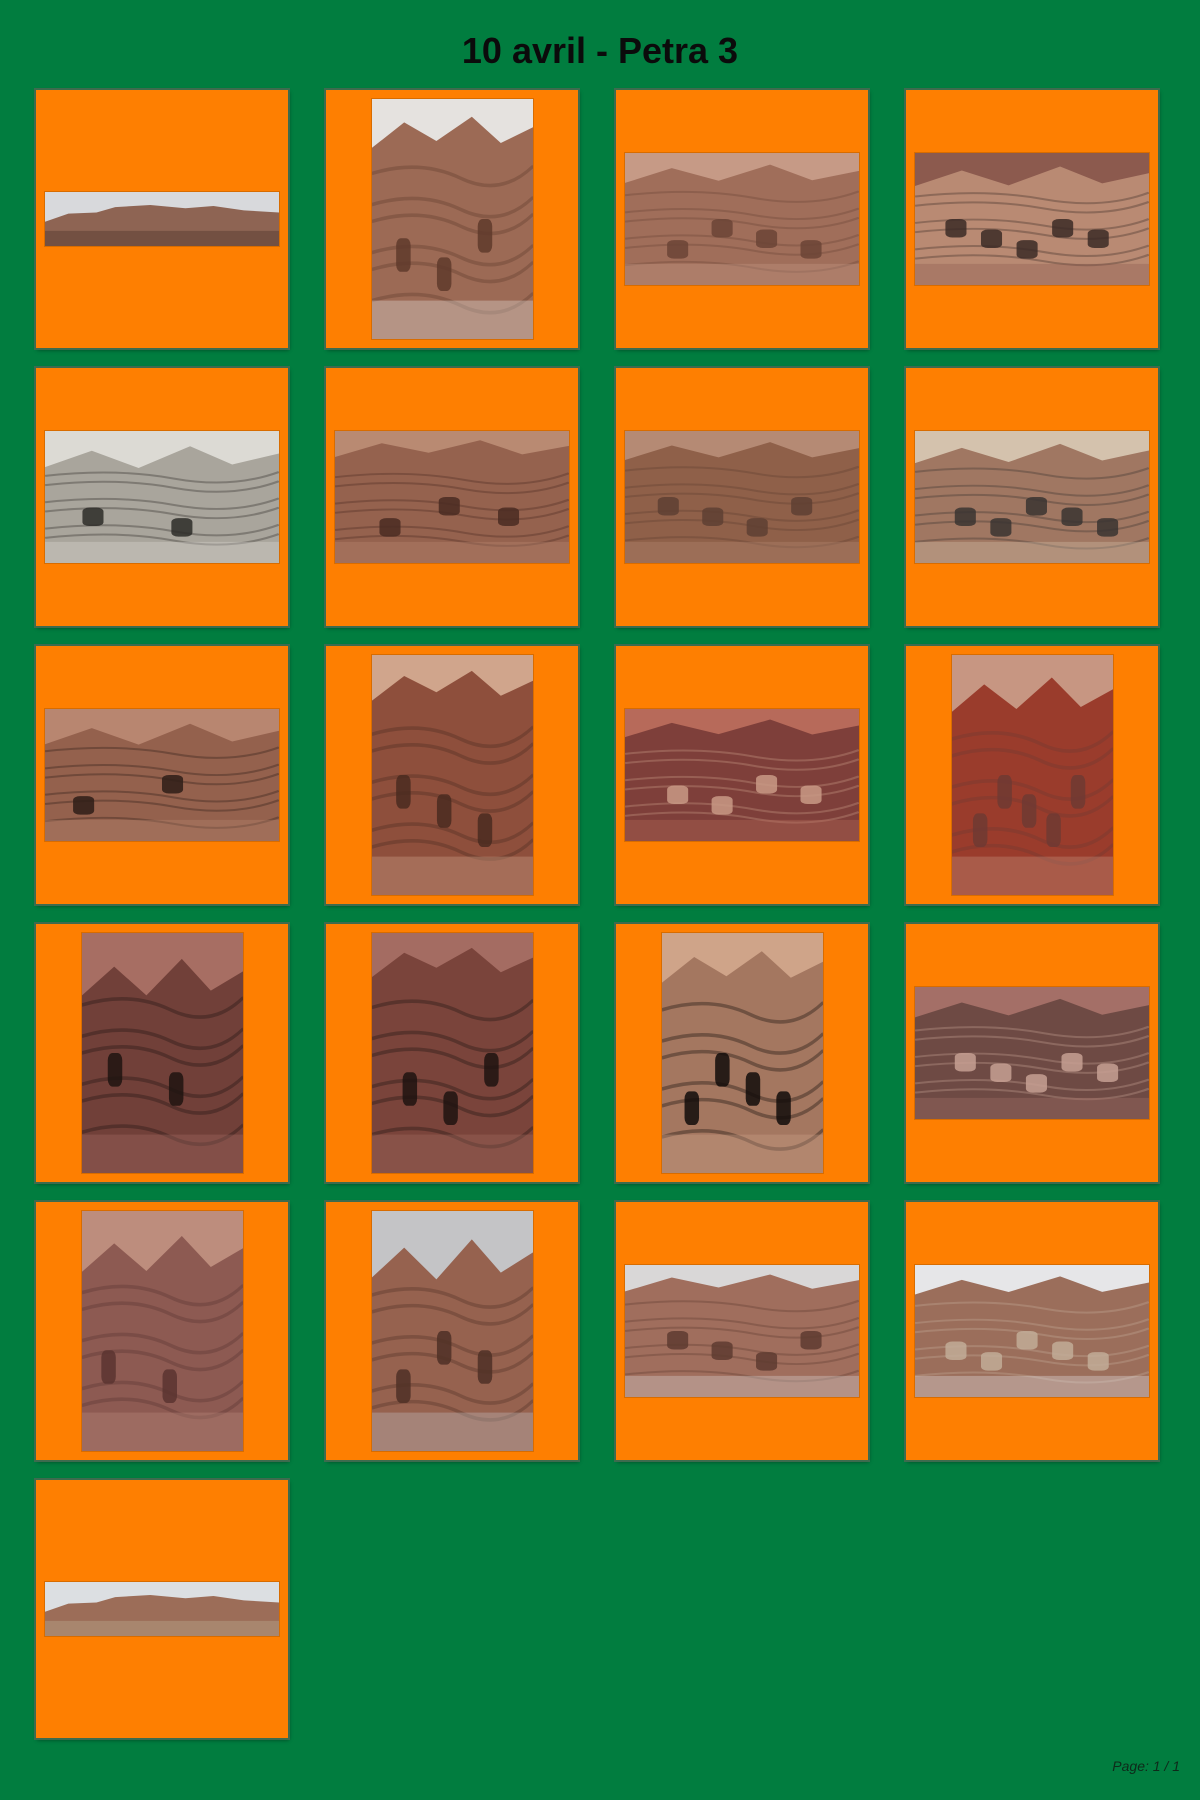  What do you see at coordinates (600, 50) in the screenshot?
I see `page-title: 10 avril - Petra 3` at bounding box center [600, 50].